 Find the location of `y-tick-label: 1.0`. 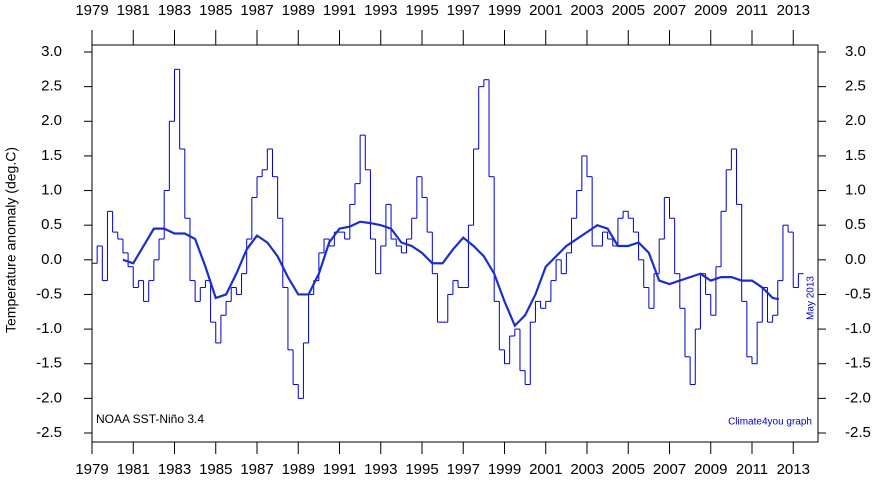

y-tick-label: 1.0 is located at coordinates (51, 190).